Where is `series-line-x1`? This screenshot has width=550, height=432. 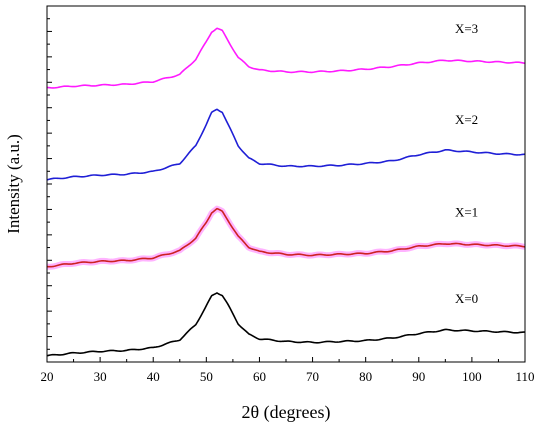 series-line-x1 is located at coordinates (286, 237).